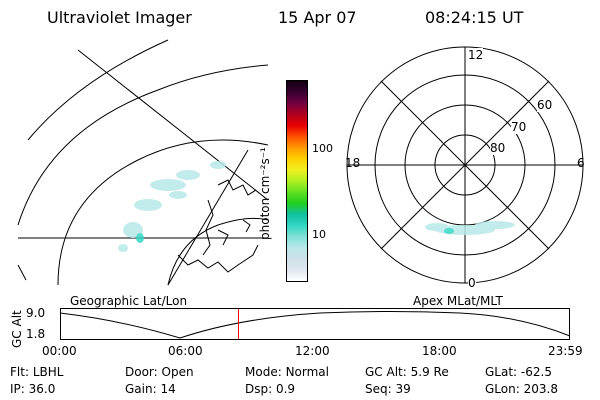  Describe the element at coordinates (129, 301) in the screenshot. I see `geographic-panel-label: Geographic Lat/Lon` at that location.